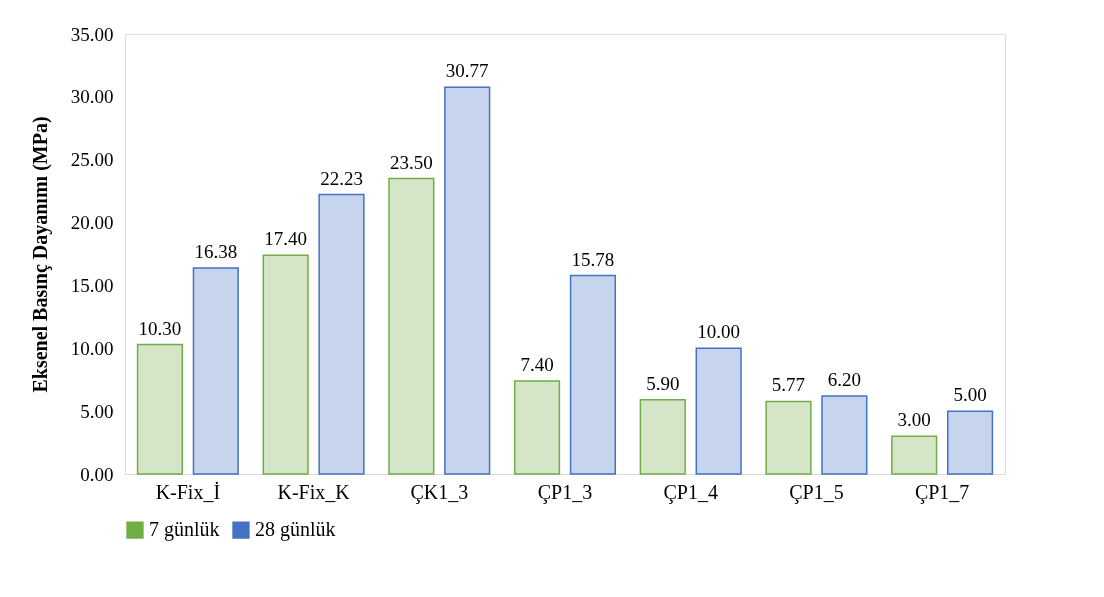 The image size is (1104, 597). Describe the element at coordinates (92, 348) in the screenshot. I see `y-tick-label: 10.00` at that location.